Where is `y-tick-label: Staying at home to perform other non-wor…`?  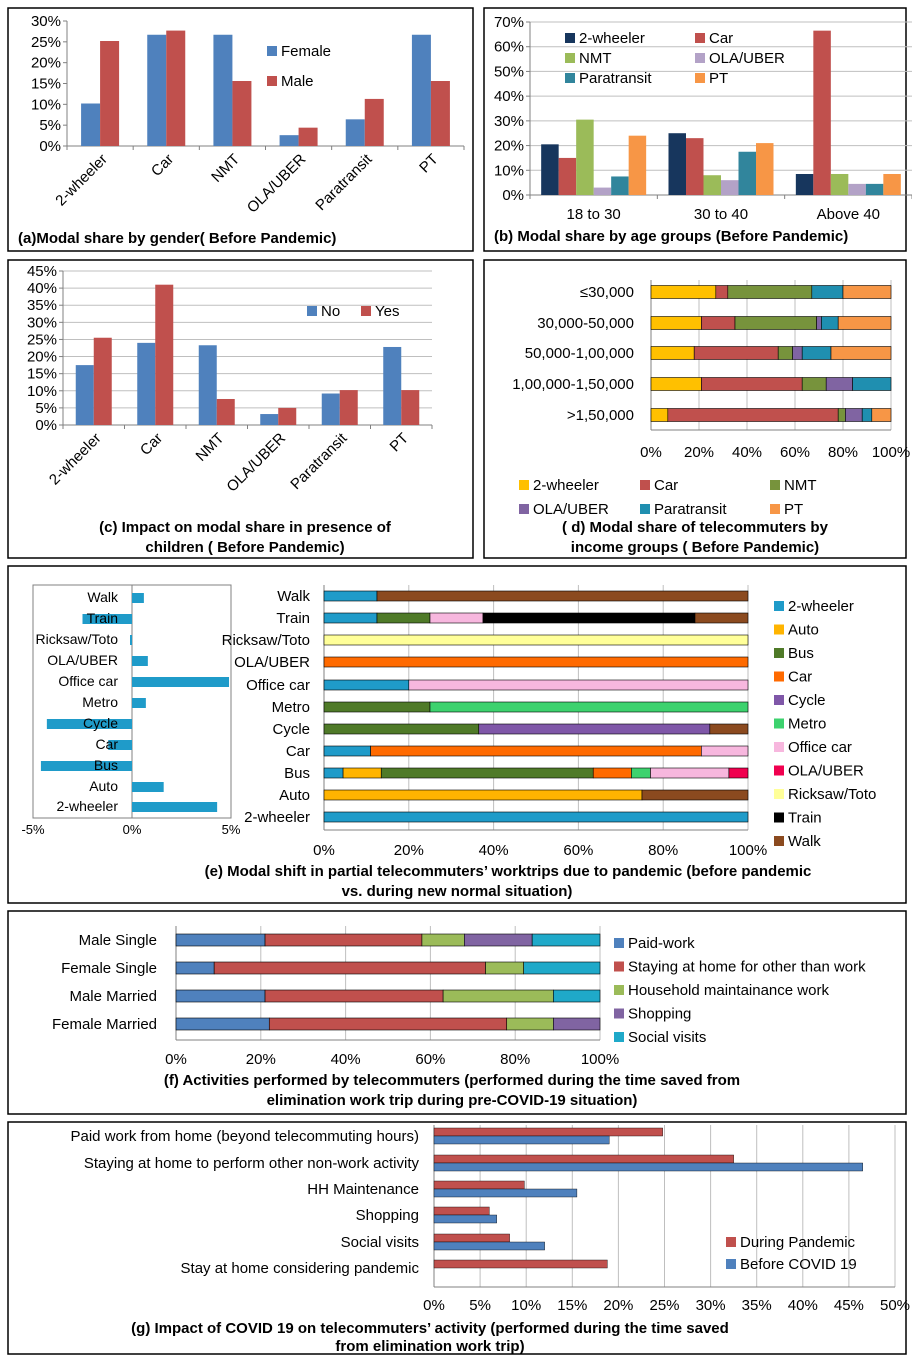
y-tick-label: Staying at home to perform other non-wor… is located at coordinates (252, 1163).